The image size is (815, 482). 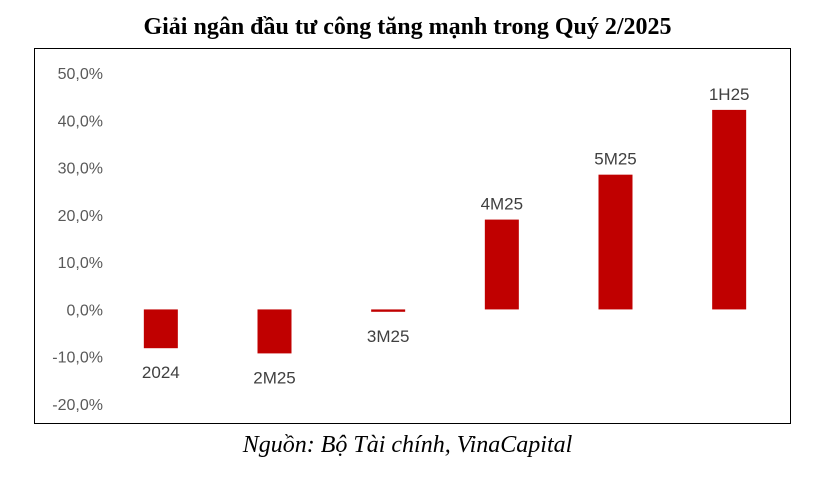 What do you see at coordinates (615, 159) in the screenshot?
I see `category-label: 5M25` at bounding box center [615, 159].